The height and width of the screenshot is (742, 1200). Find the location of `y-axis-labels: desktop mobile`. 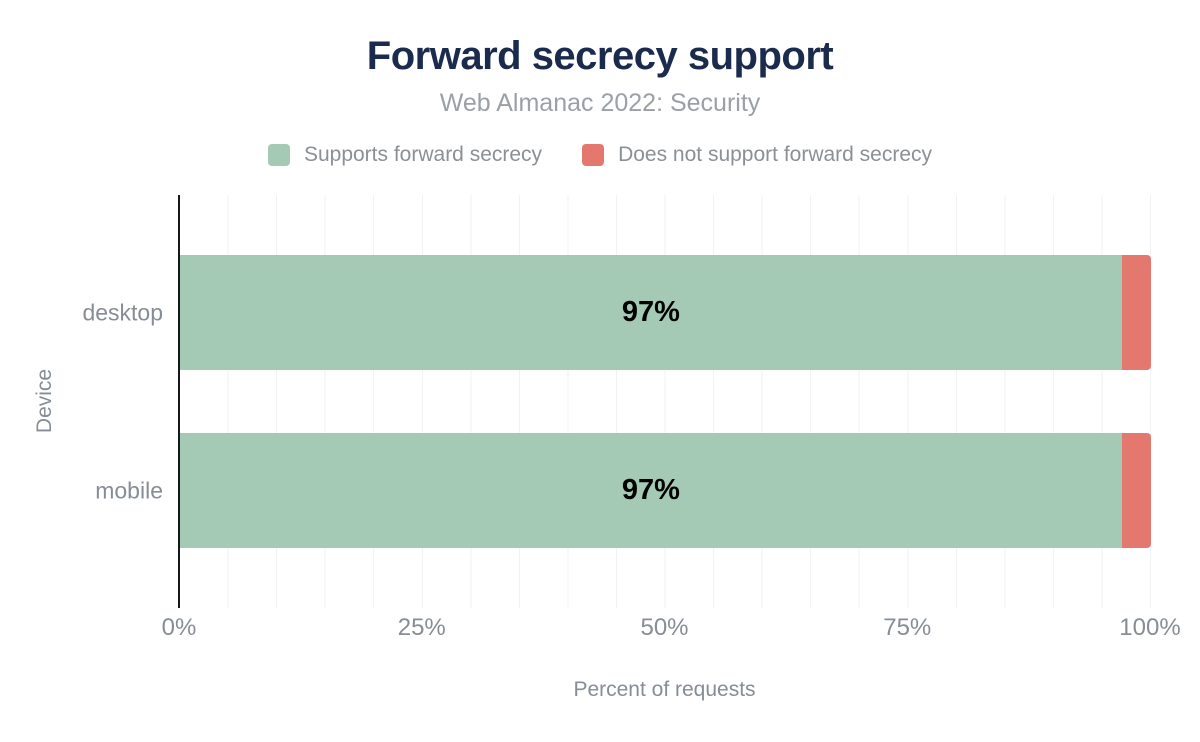

y-axis-labels: desktop mobile is located at coordinates (81, 401).